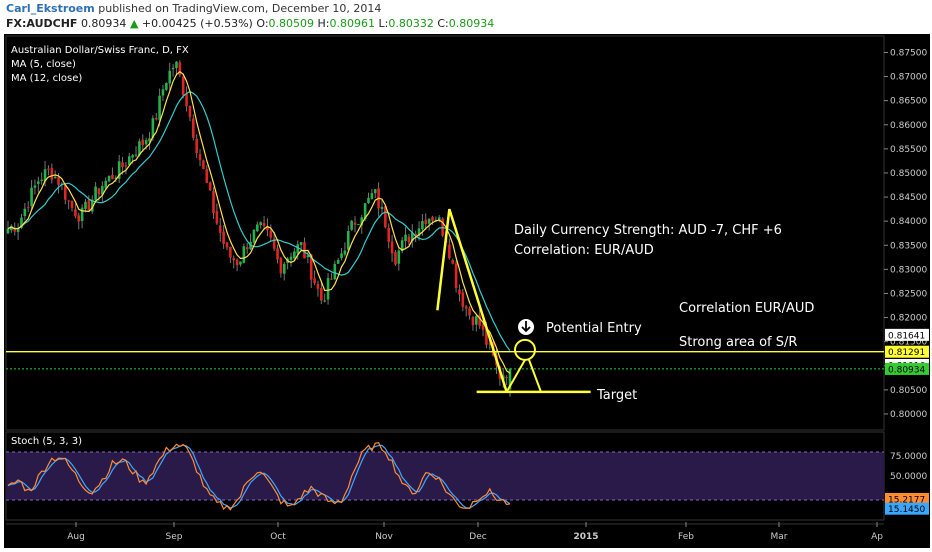 This screenshot has width=932, height=552. I want to click on price-tick-label: 0.85000, so click(908, 174).